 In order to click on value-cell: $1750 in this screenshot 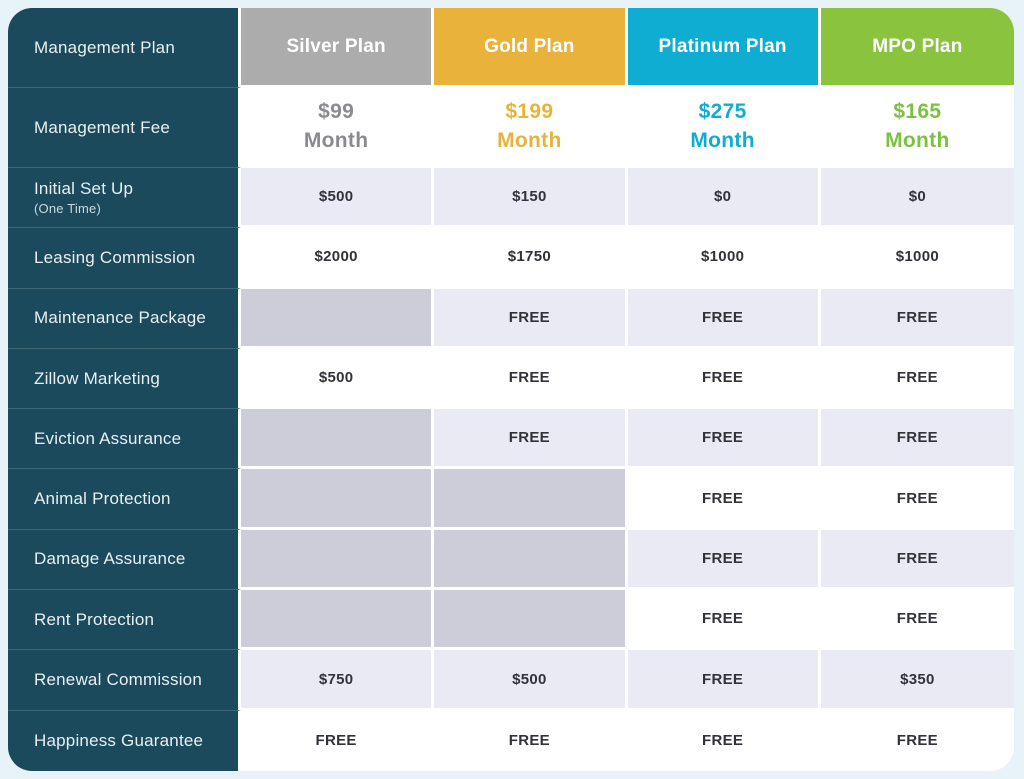, I will do `click(531, 258)`.